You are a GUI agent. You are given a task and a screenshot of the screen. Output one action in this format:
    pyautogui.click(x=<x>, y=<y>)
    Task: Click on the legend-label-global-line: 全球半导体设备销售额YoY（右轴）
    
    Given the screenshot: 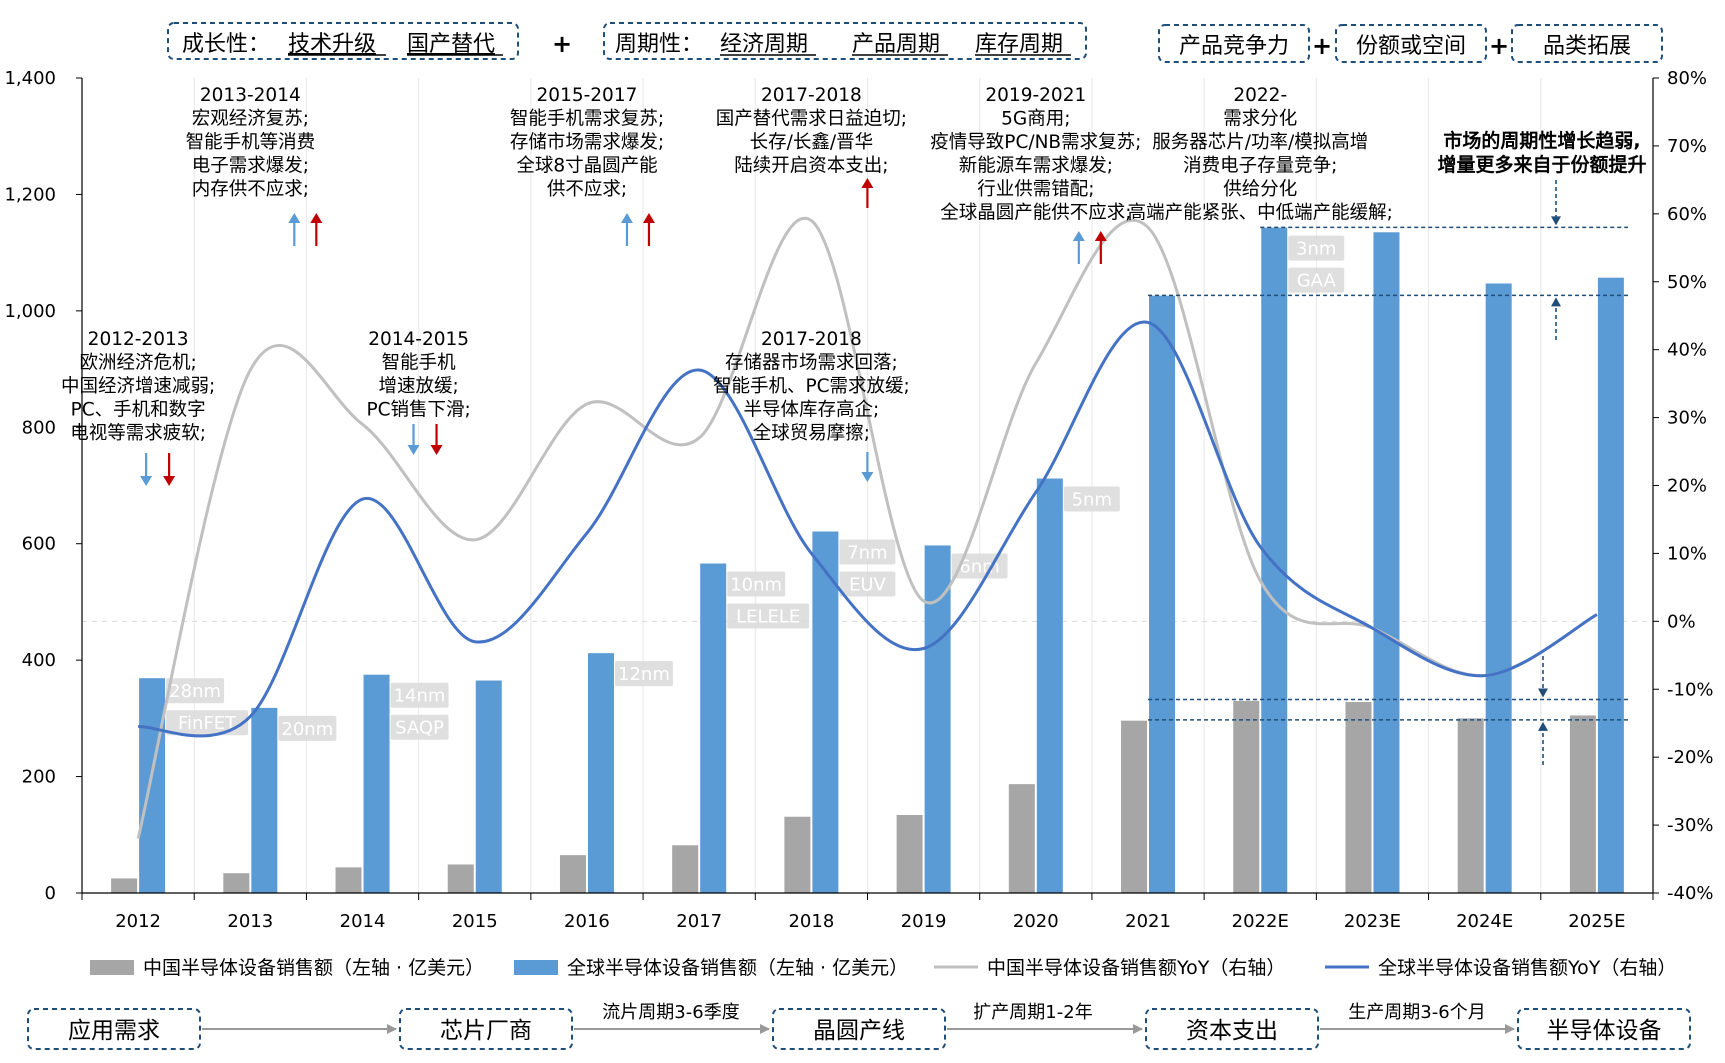 What is the action you would take?
    pyautogui.click(x=1527, y=968)
    